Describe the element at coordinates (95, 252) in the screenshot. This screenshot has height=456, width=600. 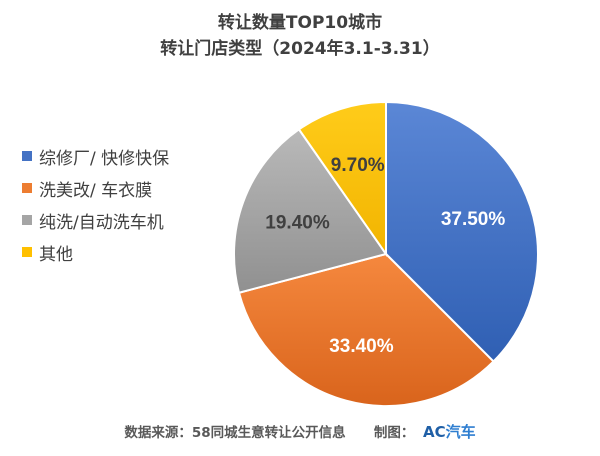
I see `legend-item: 其他` at that location.